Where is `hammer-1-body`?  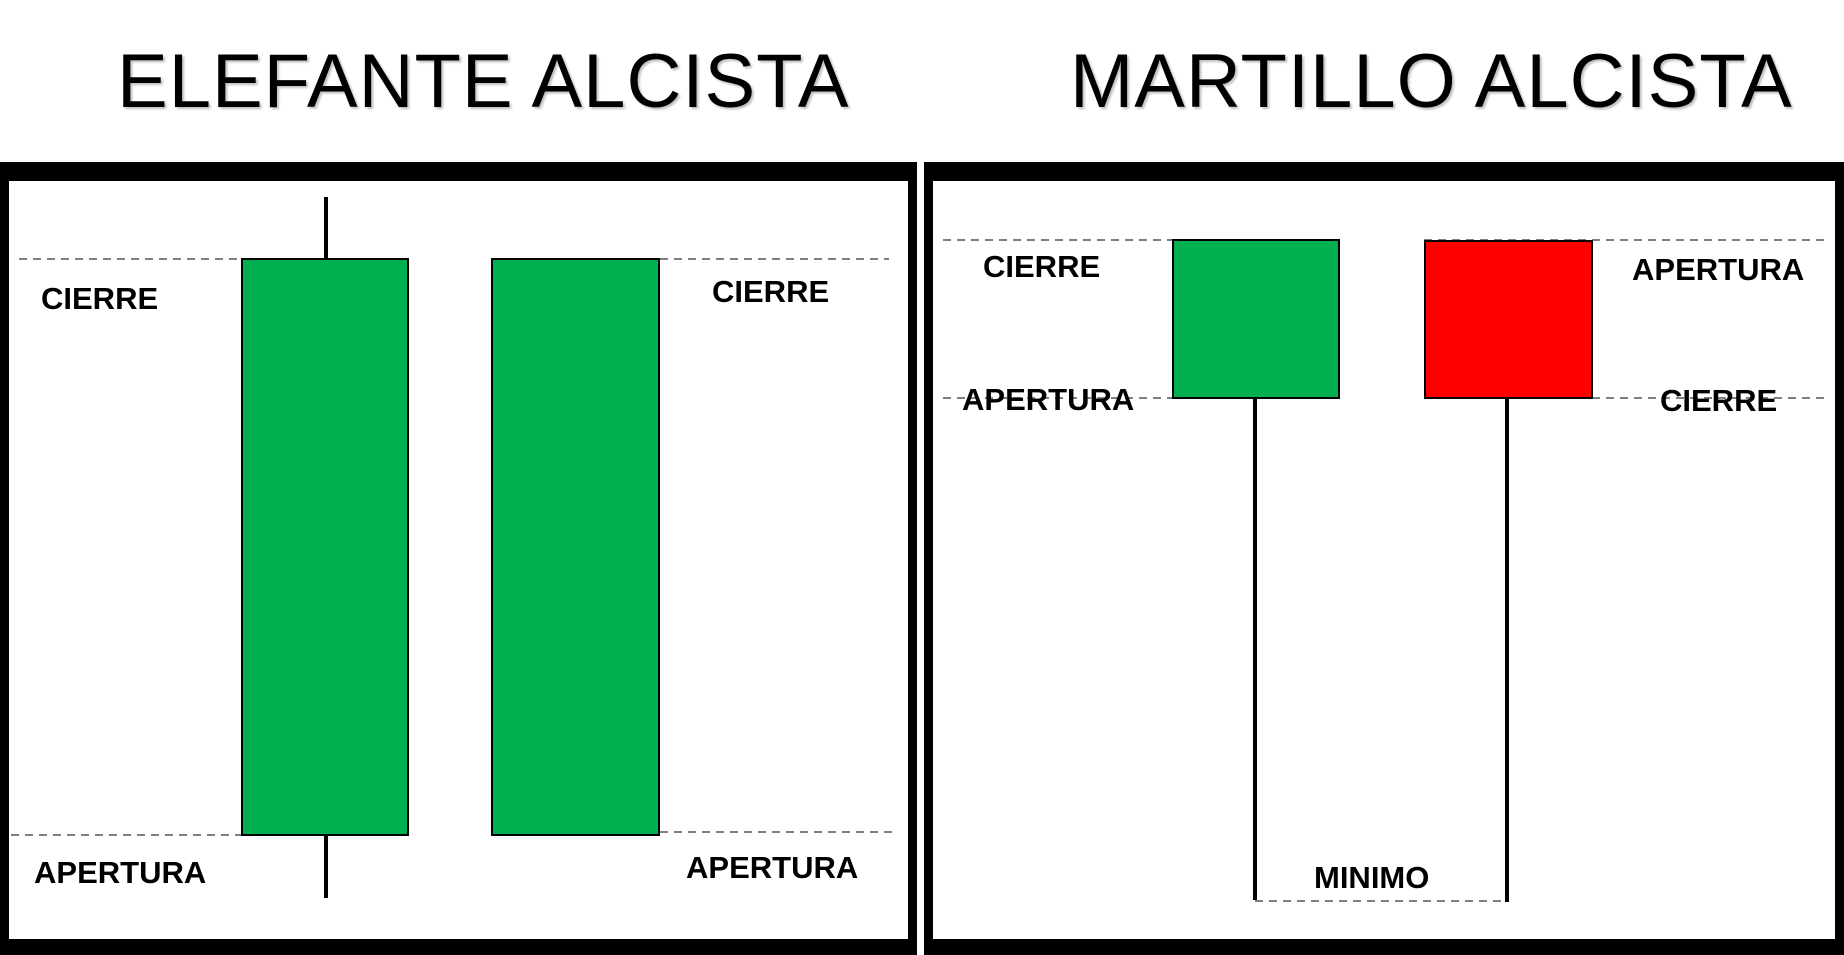
hammer-1-body is located at coordinates (1256, 319).